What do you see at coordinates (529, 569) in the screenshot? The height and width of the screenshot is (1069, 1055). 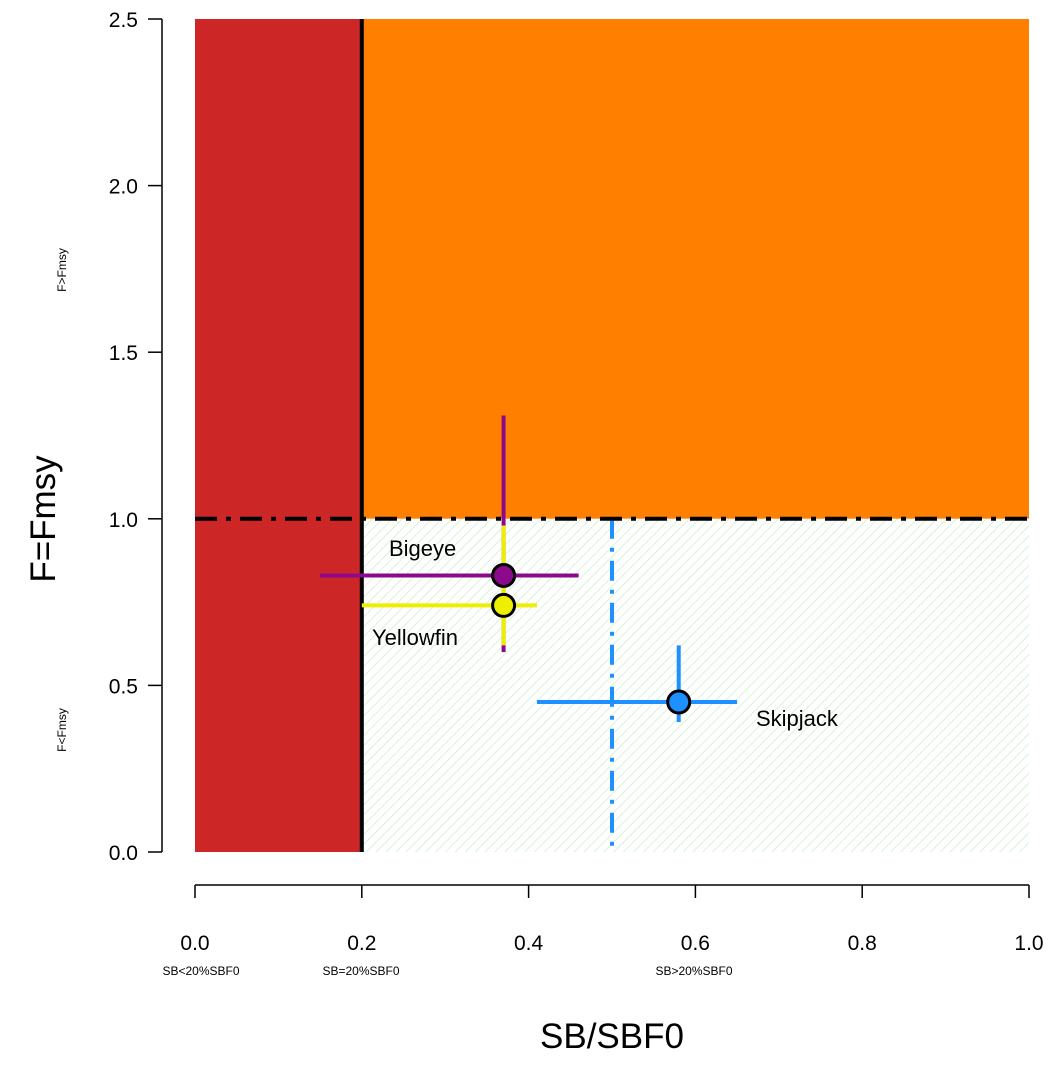 I see `series-marks` at bounding box center [529, 569].